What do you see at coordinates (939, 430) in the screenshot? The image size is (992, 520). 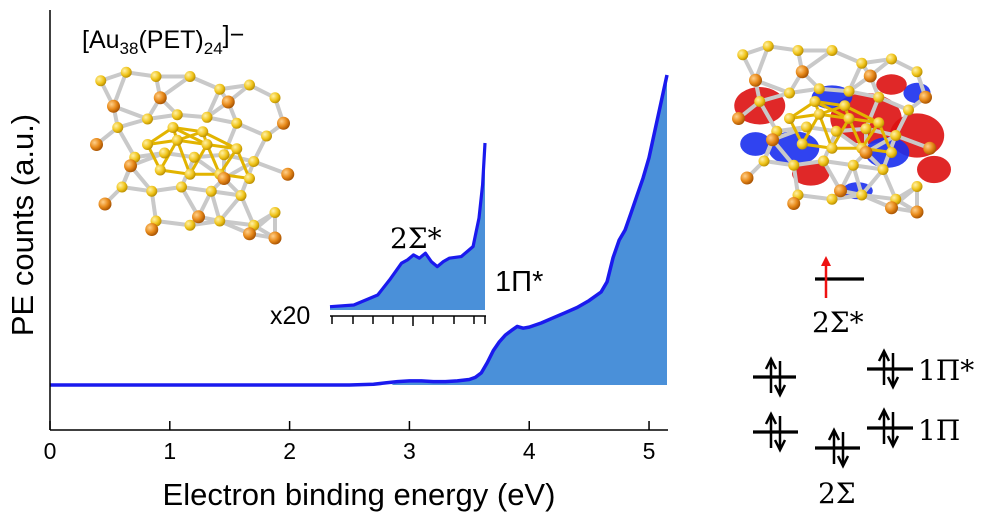 I see `label-1pi: 1Π` at bounding box center [939, 430].